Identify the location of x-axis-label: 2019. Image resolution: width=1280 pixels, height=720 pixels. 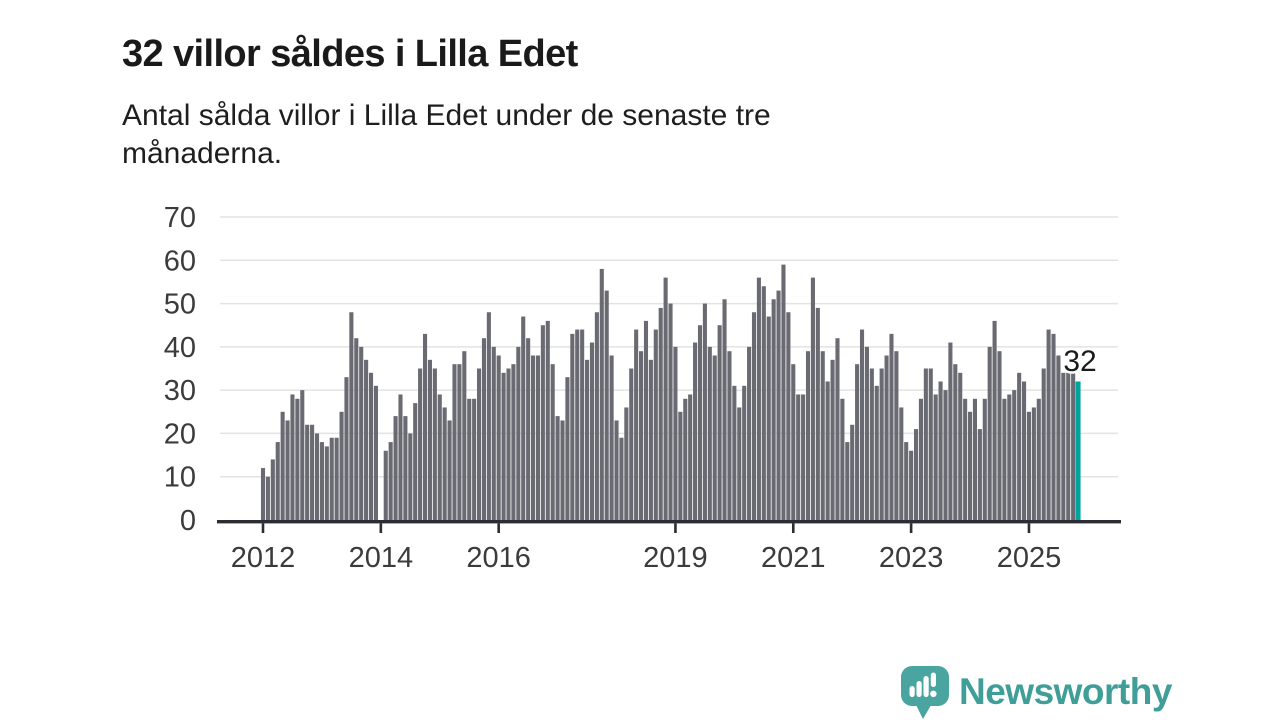
(675, 558).